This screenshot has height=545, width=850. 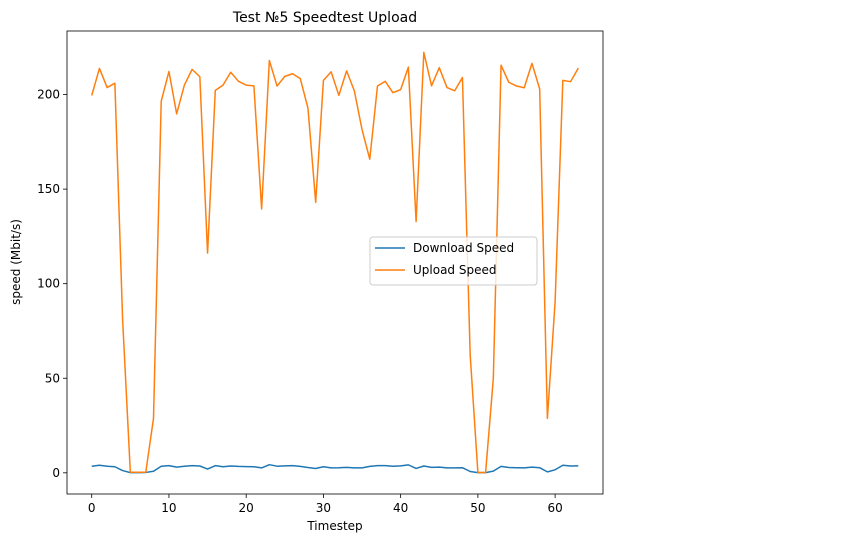 What do you see at coordinates (554, 508) in the screenshot?
I see `x-tick-label: 60` at bounding box center [554, 508].